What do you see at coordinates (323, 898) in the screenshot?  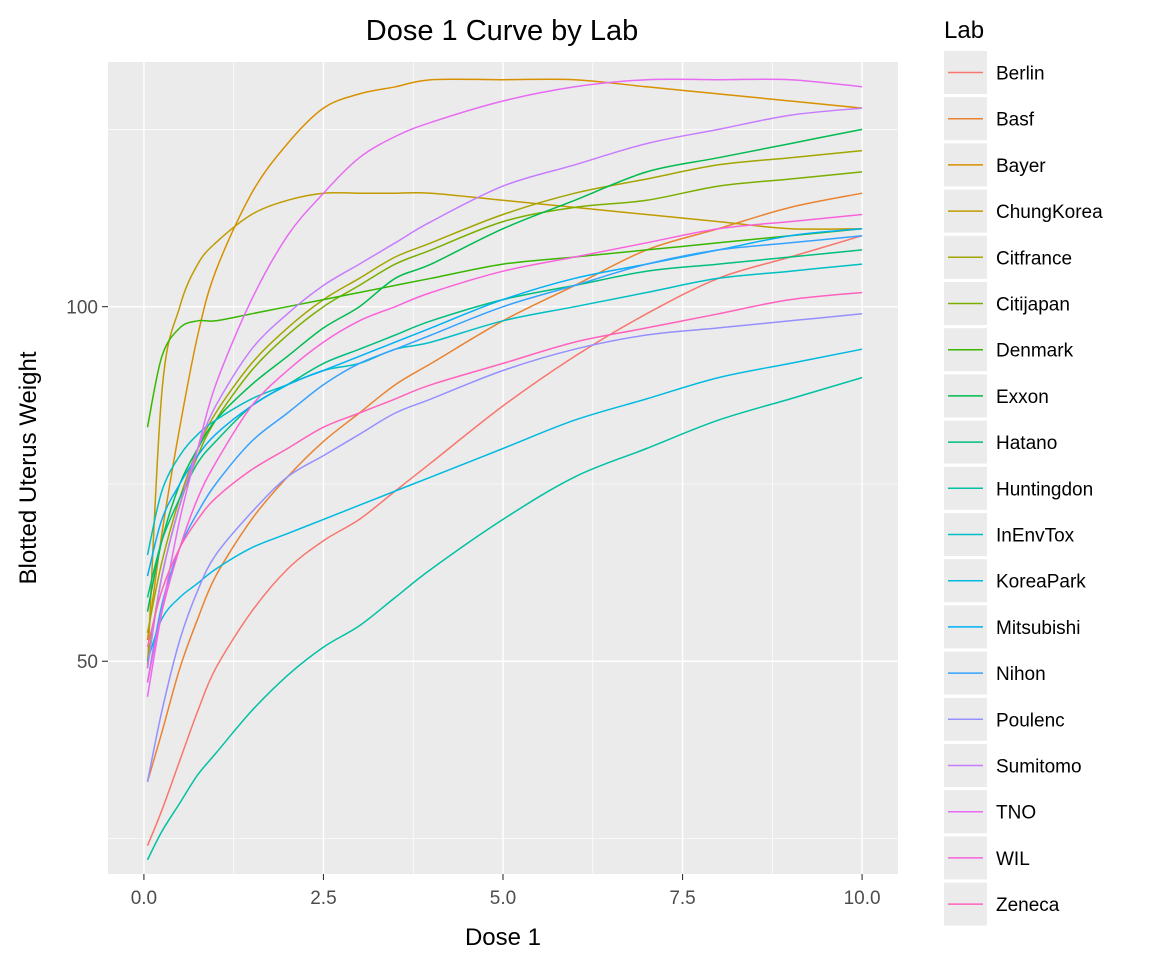 I see `x-tick-label: 2.5` at bounding box center [323, 898].